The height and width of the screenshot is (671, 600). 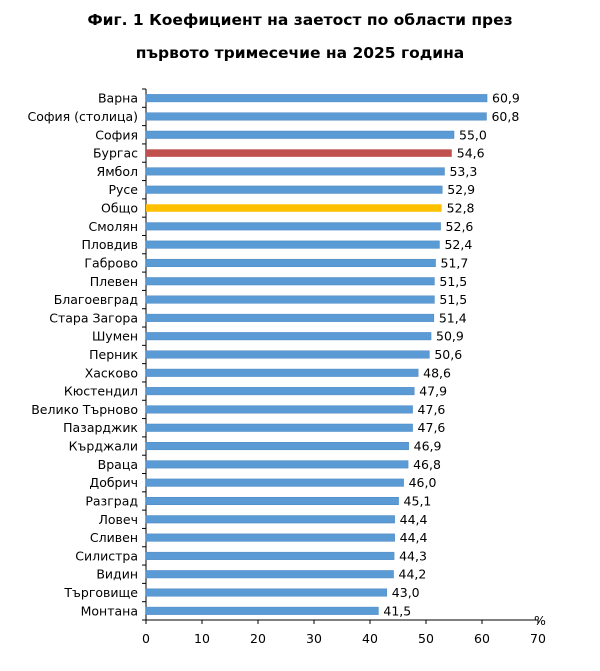 What do you see at coordinates (96, 299) in the screenshot?
I see `category-label: Благоевград` at bounding box center [96, 299].